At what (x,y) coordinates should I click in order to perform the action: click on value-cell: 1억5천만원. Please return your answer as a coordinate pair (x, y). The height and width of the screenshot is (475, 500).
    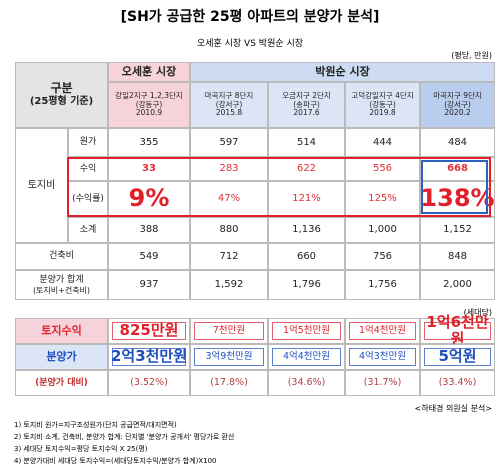
    Looking at the image, I should click on (306, 331).